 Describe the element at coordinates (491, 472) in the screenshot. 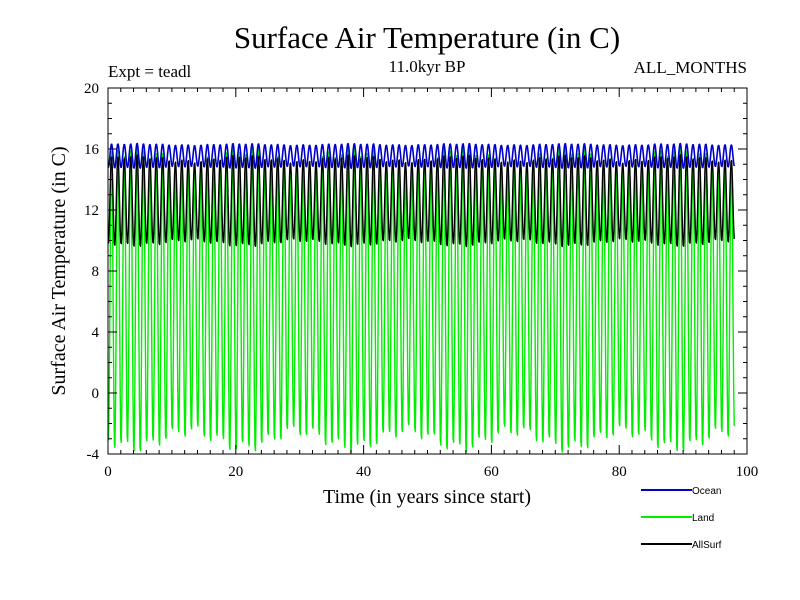

I see `x-tick-label: 60` at that location.